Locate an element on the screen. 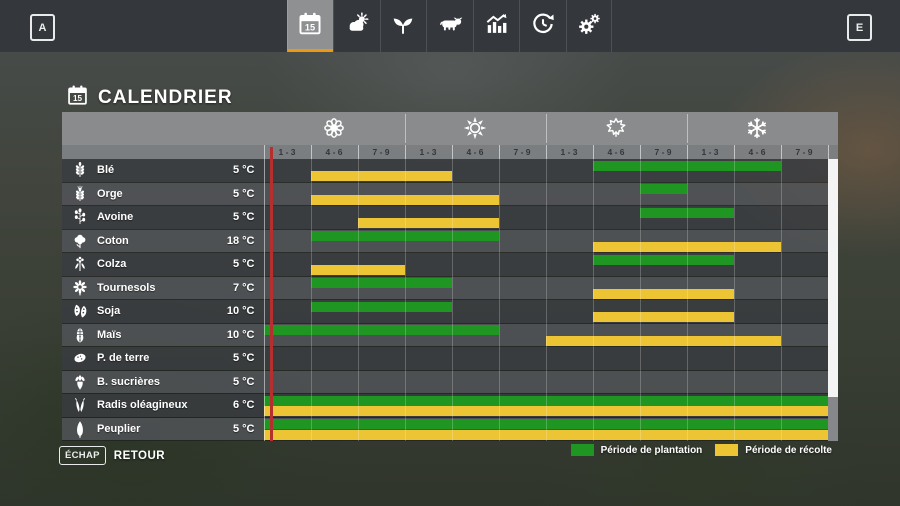 This screenshot has height=506, width=900. crop-label-cell: Maïs 10 °C is located at coordinates (163, 334).